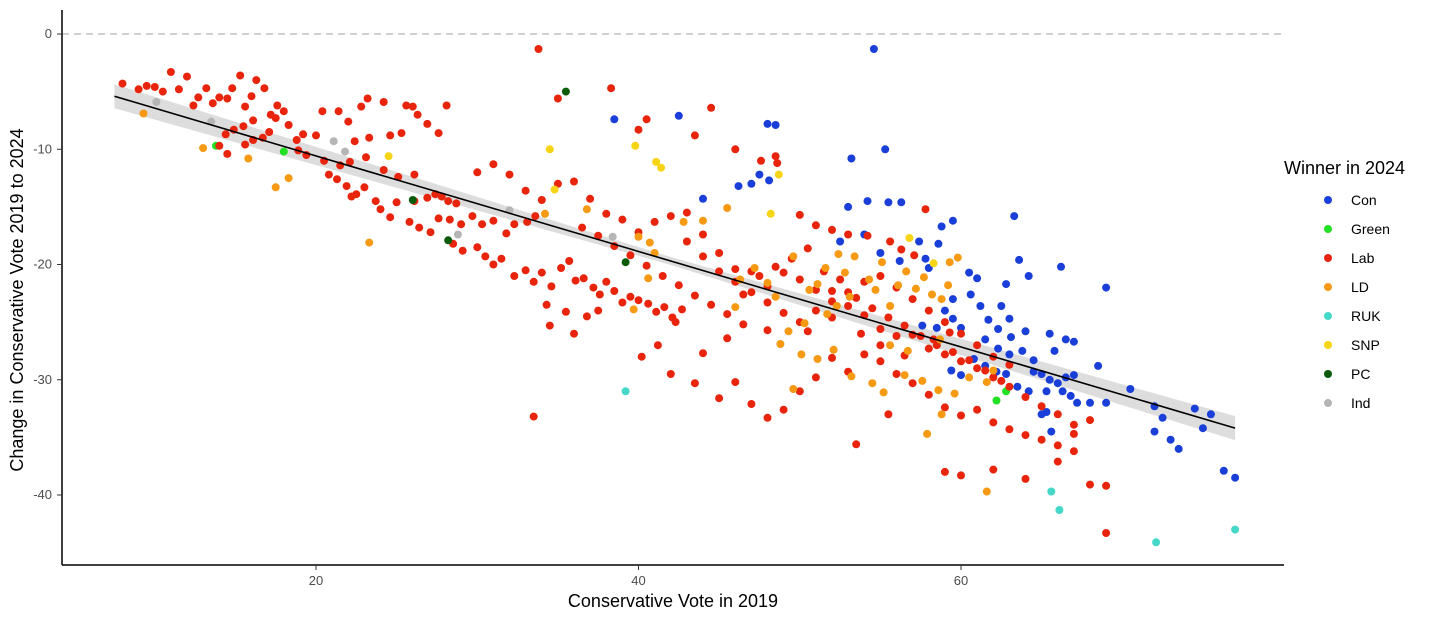 Image resolution: width=1456 pixels, height=619 pixels. What do you see at coordinates (519, 177) in the screenshot?
I see `series-pc` at bounding box center [519, 177].